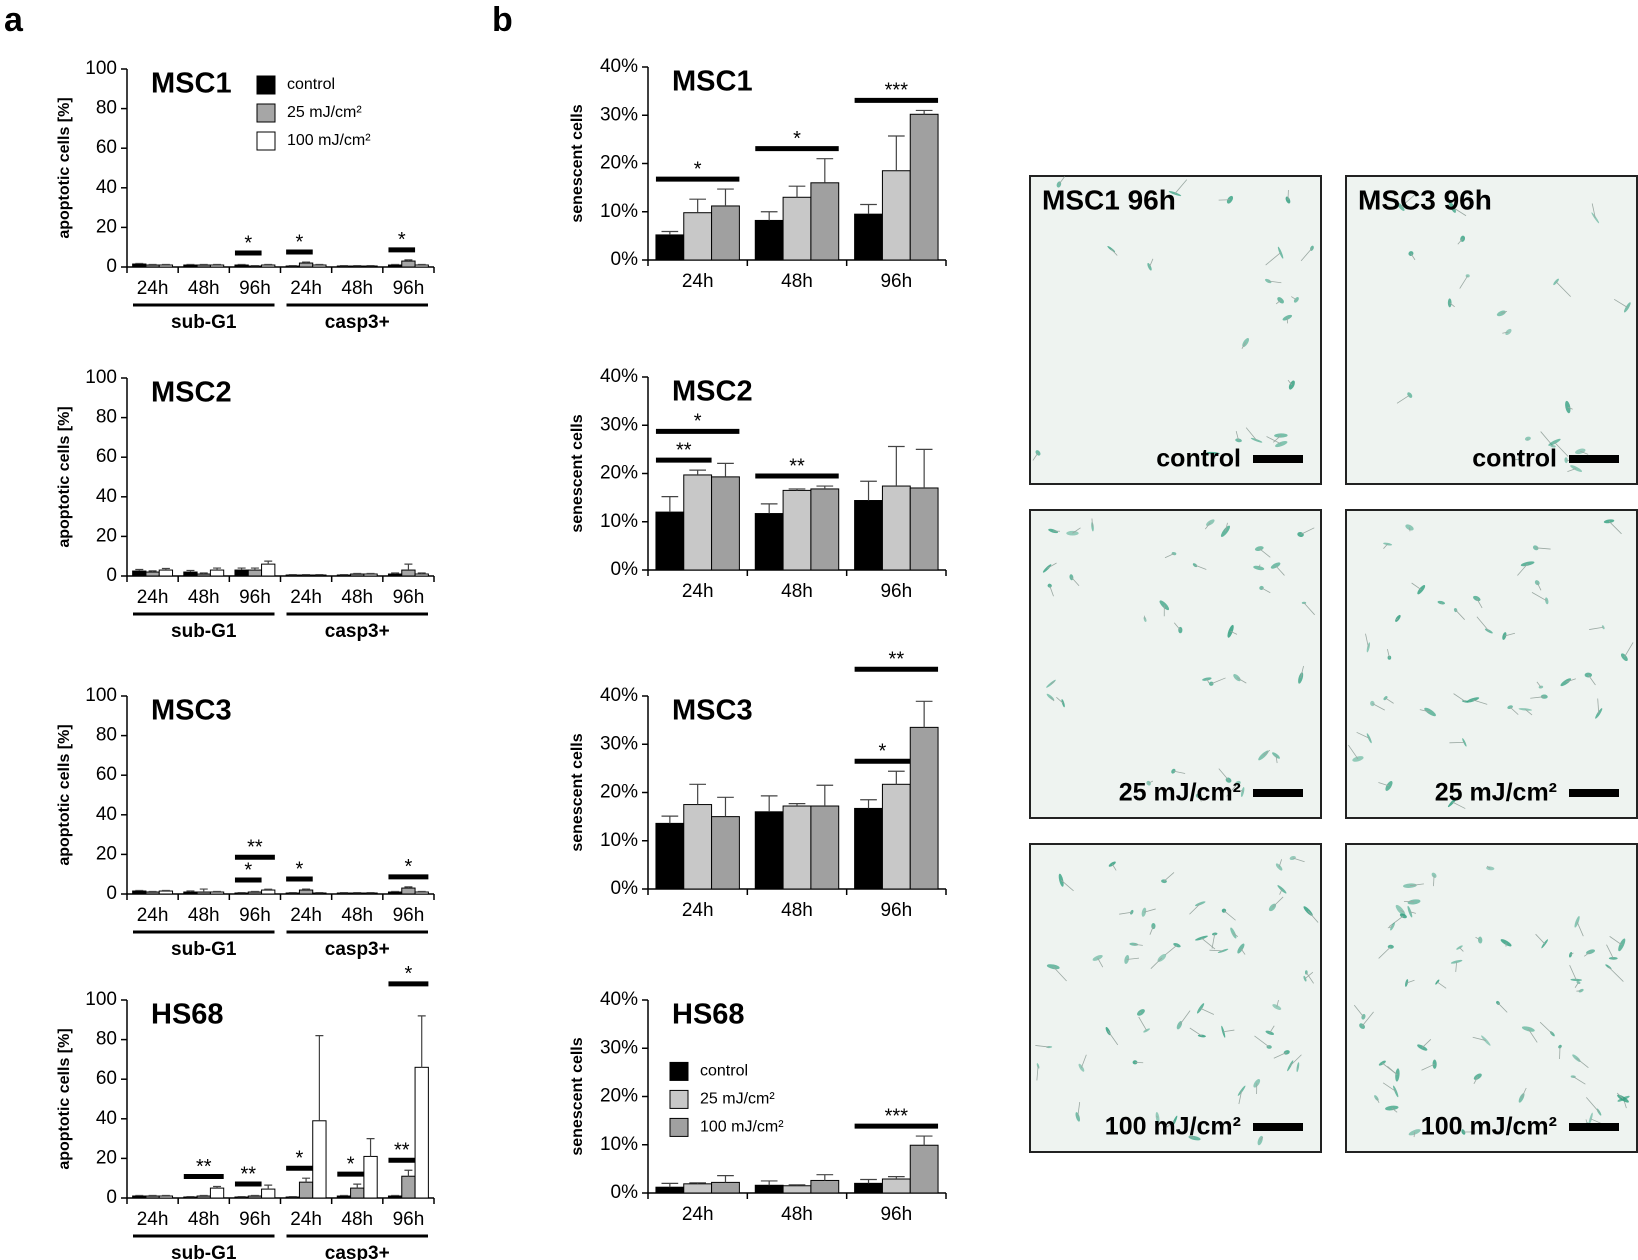  What do you see at coordinates (266, 85) in the screenshot?
I see `legend-swatch` at bounding box center [266, 85].